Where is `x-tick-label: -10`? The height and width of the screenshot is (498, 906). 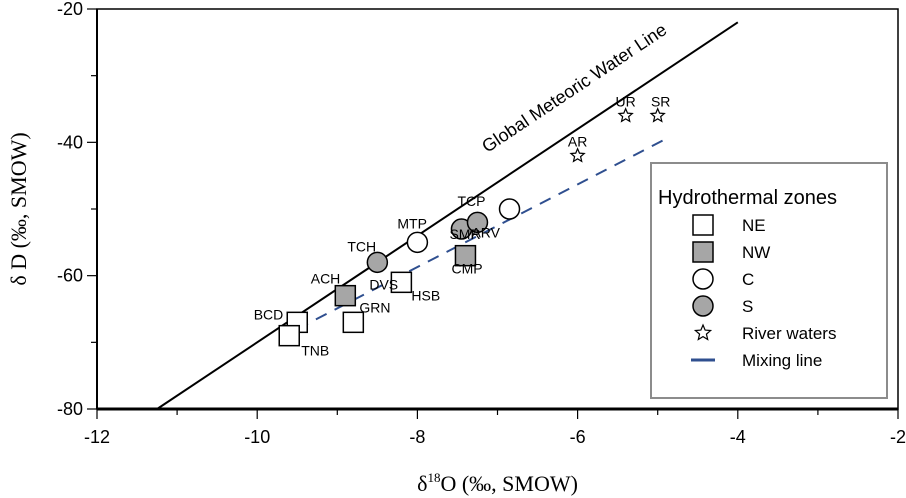
x-tick-label: -10 is located at coordinates (257, 437).